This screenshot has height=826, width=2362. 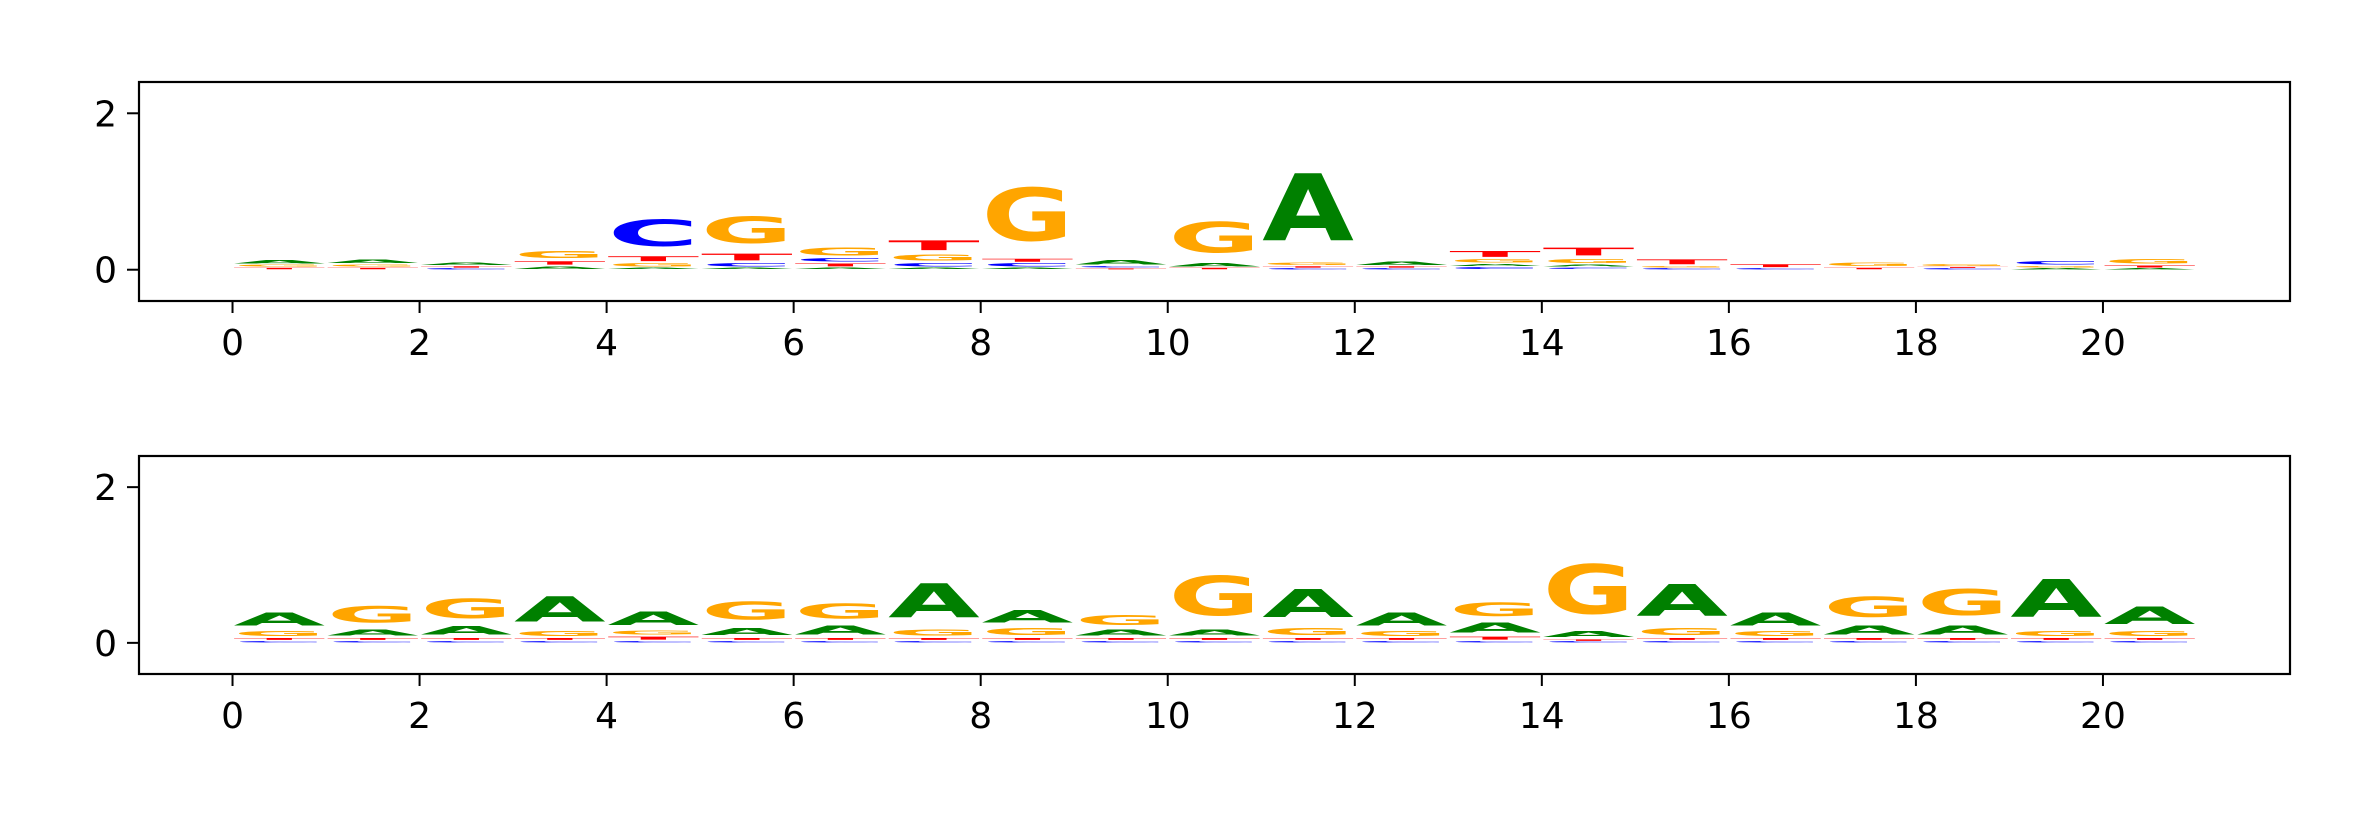 I want to click on x-tick-label: 4, so click(x=606, y=716).